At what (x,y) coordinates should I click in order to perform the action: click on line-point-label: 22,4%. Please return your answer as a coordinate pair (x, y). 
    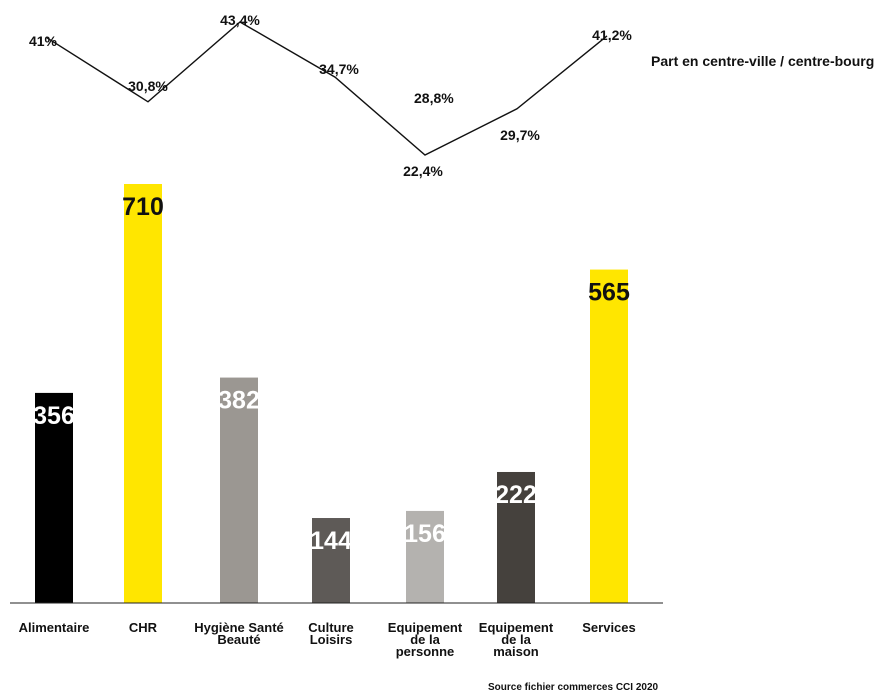
    Looking at the image, I should click on (423, 171).